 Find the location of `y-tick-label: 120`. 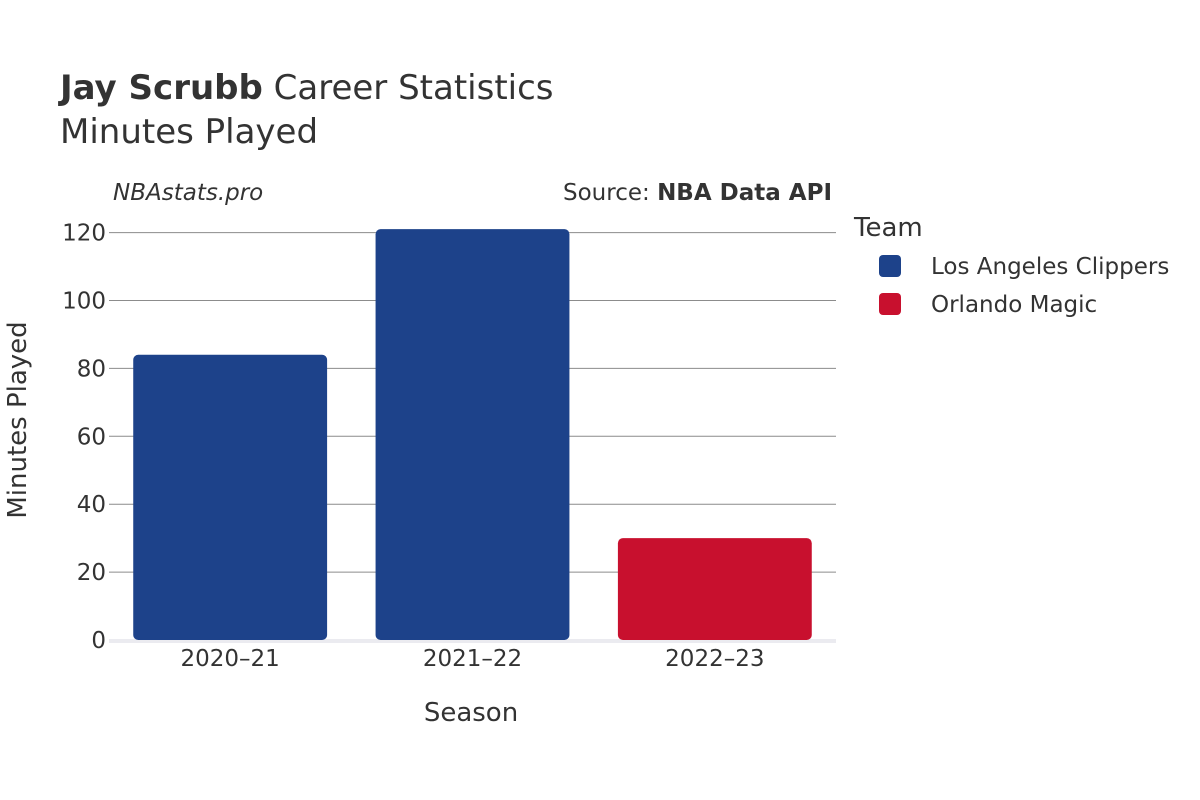

y-tick-label: 120 is located at coordinates (84, 234).